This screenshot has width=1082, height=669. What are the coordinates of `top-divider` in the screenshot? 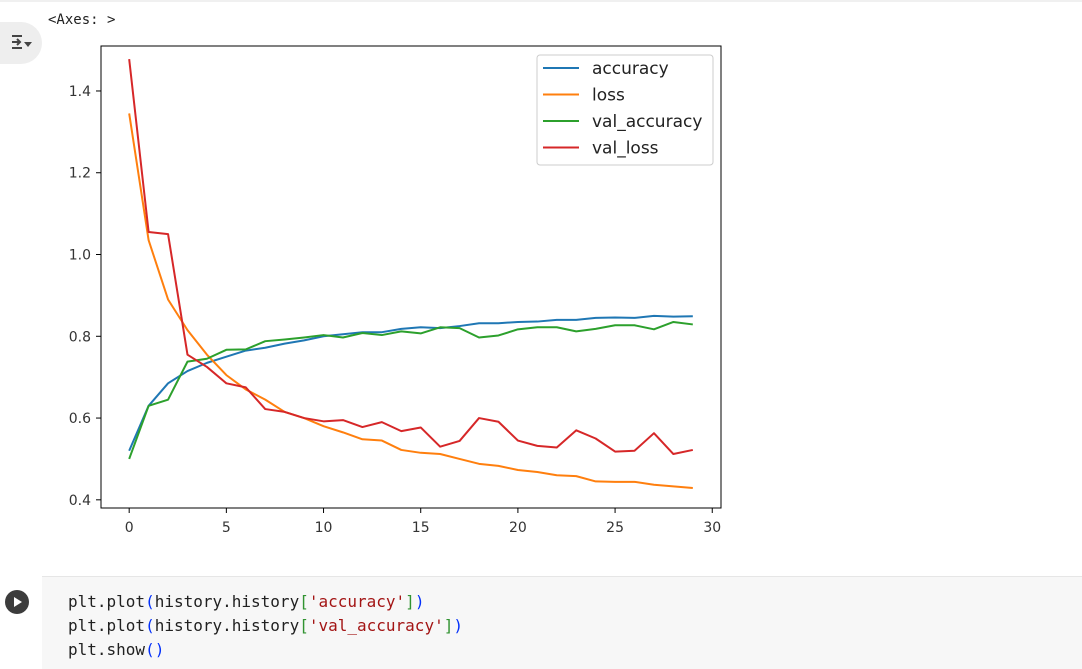 It's located at (541, 1).